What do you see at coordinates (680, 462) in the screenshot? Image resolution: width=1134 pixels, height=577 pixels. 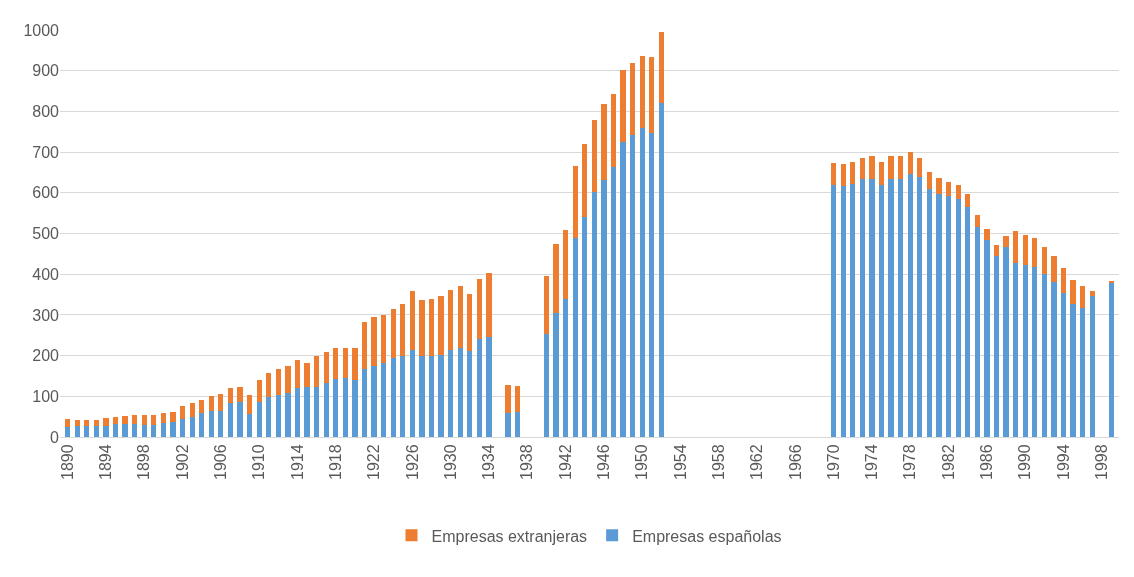 I see `x-tick-label: 1954` at bounding box center [680, 462].